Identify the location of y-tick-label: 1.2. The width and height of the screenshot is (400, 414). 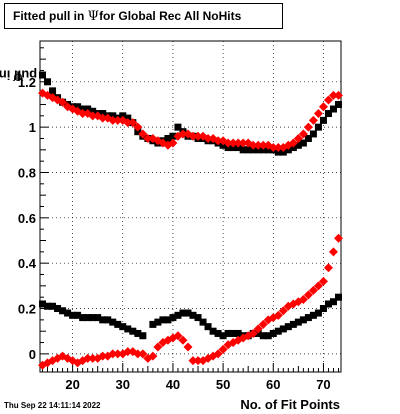
(27, 82).